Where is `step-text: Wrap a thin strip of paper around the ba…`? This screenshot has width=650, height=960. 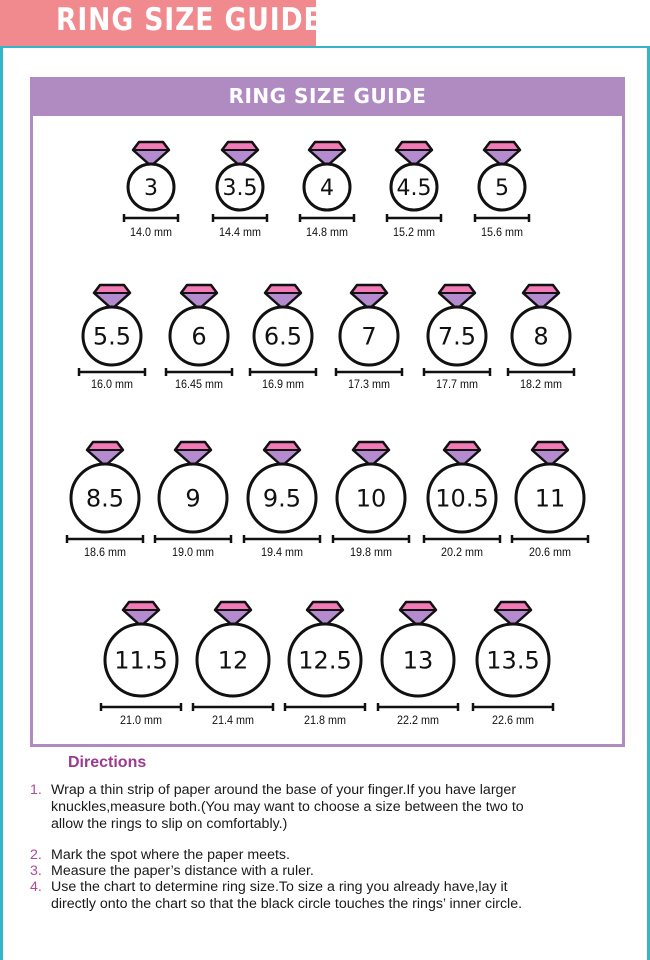 step-text: Wrap a thin strip of paper around the ba… is located at coordinates (284, 790).